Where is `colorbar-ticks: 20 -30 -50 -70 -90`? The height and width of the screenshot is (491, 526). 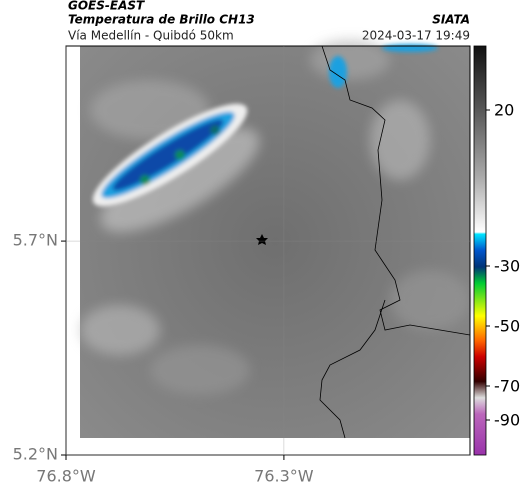
colorbar-ticks: 20 -30 -50 -70 -90 is located at coordinates (503, 265).